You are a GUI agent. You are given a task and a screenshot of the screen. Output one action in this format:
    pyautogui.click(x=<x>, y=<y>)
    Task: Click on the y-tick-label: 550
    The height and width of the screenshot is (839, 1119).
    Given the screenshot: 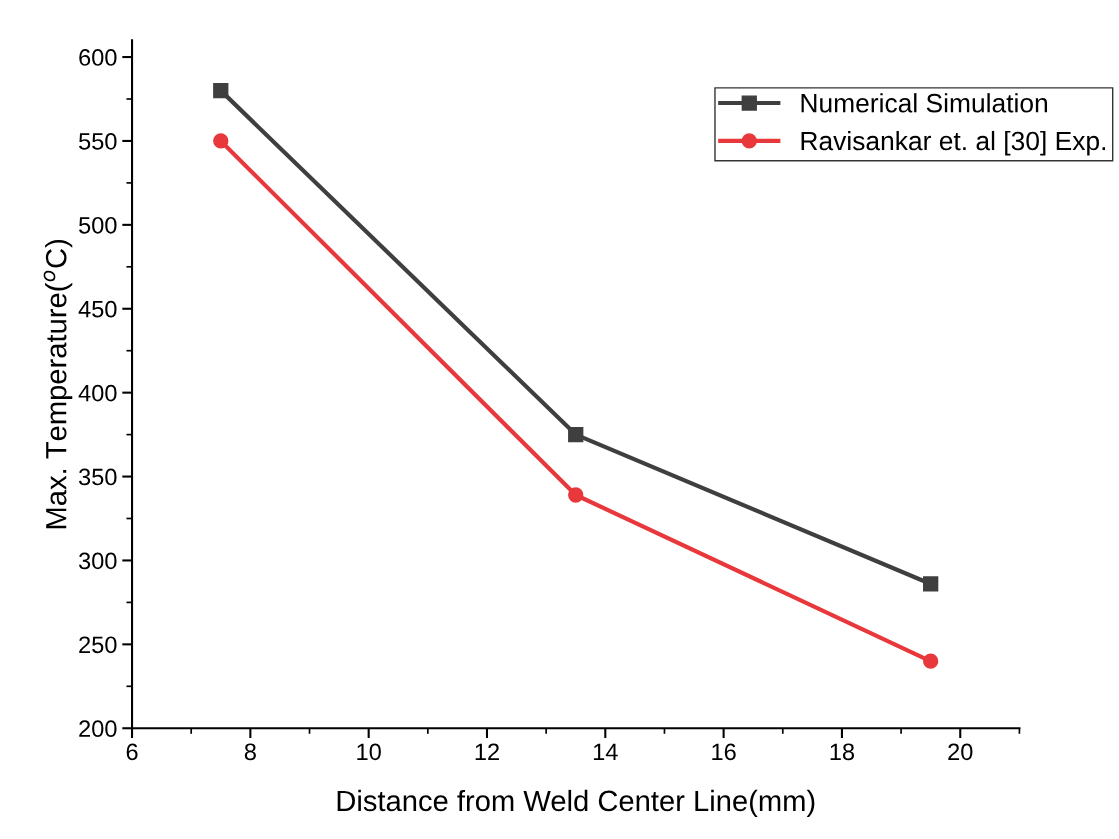 What is the action you would take?
    pyautogui.click(x=98, y=141)
    